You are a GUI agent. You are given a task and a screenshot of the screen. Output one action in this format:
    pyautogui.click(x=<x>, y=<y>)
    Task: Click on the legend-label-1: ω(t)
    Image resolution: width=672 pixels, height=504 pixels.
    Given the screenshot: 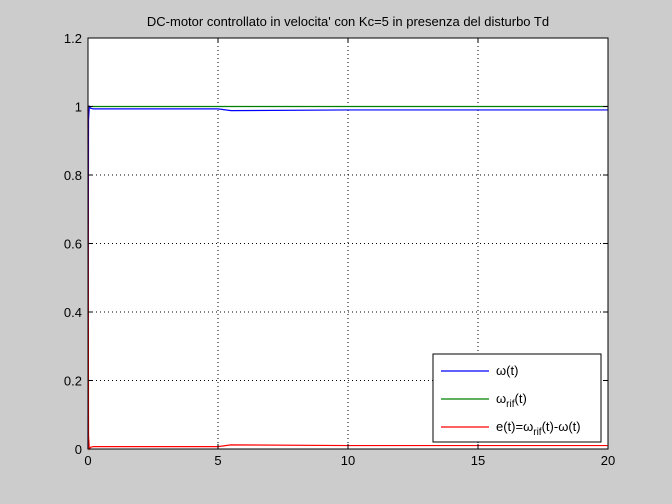 What is the action you would take?
    pyautogui.click(x=507, y=370)
    